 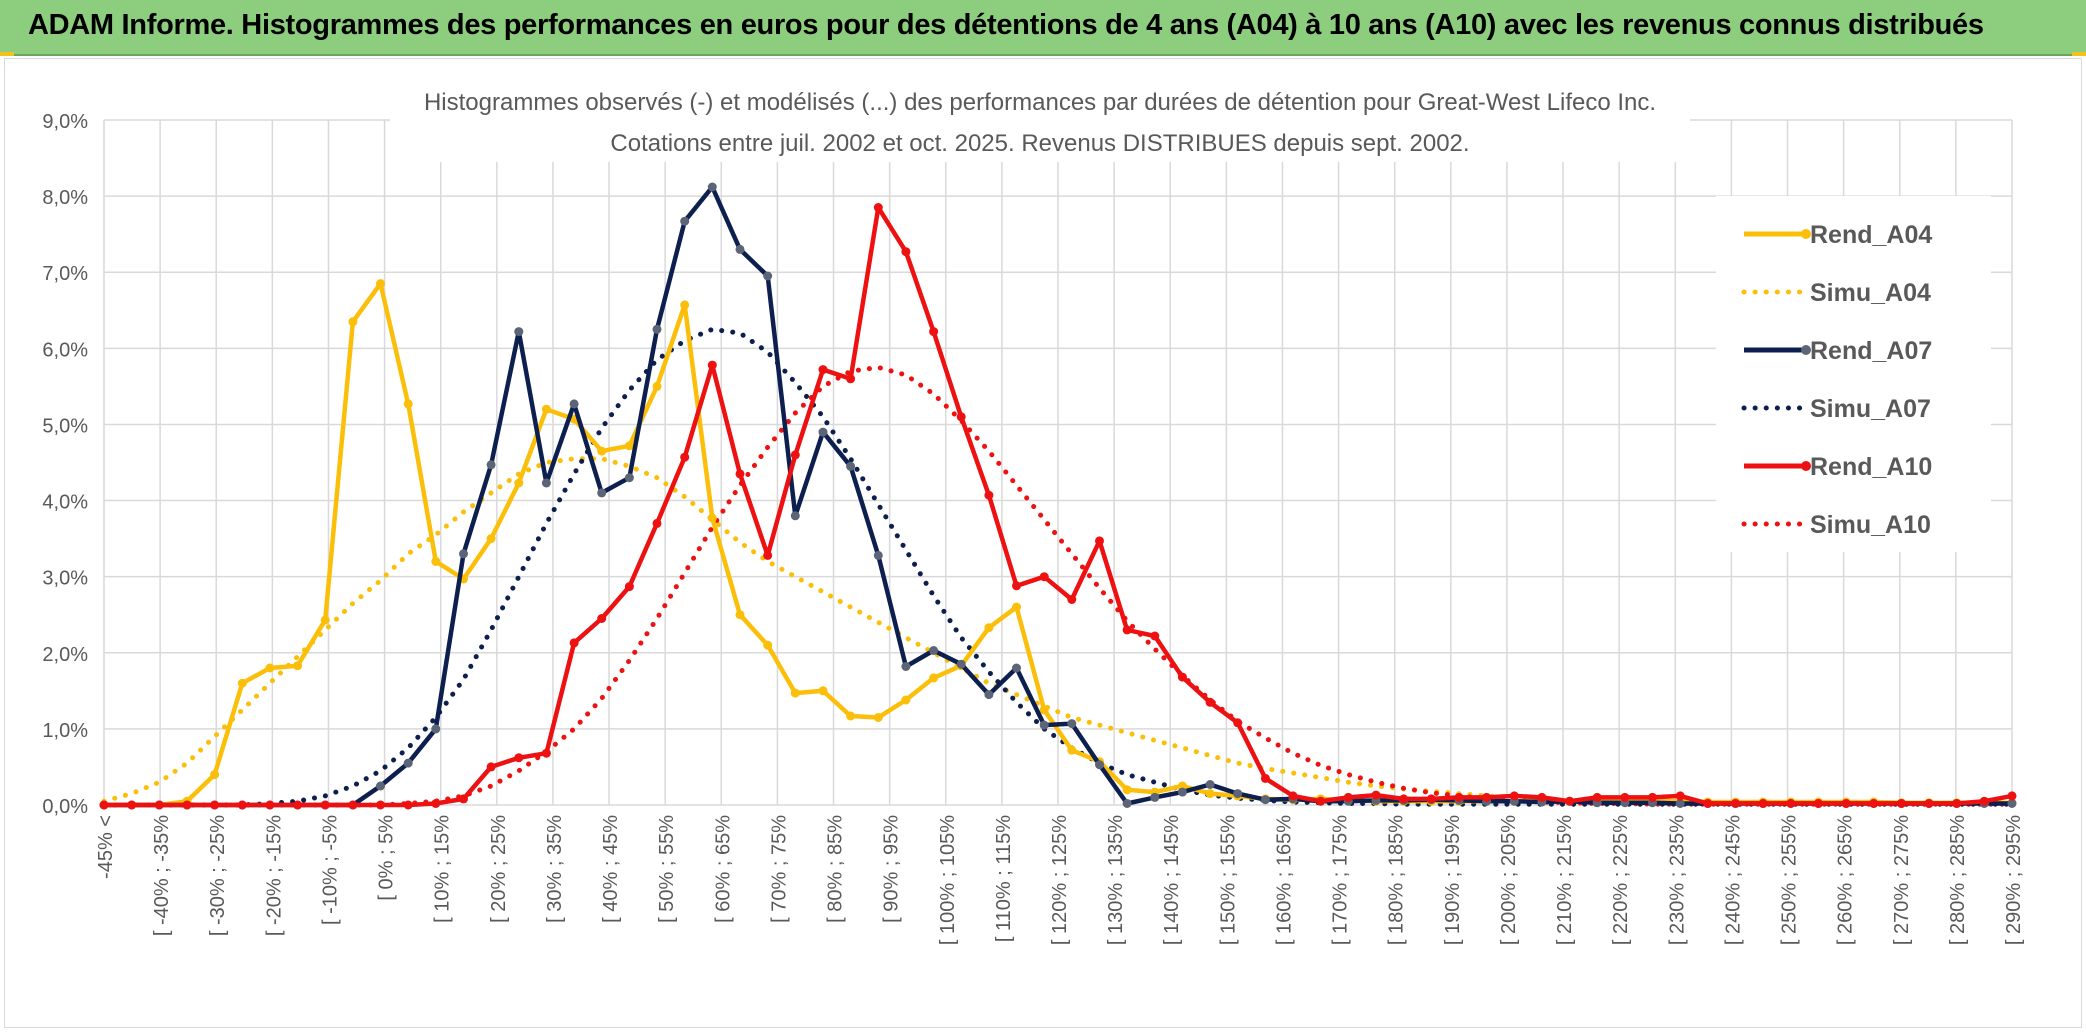 I want to click on x-tick-label: [ 140% ; 145%, so click(x=1172, y=880).